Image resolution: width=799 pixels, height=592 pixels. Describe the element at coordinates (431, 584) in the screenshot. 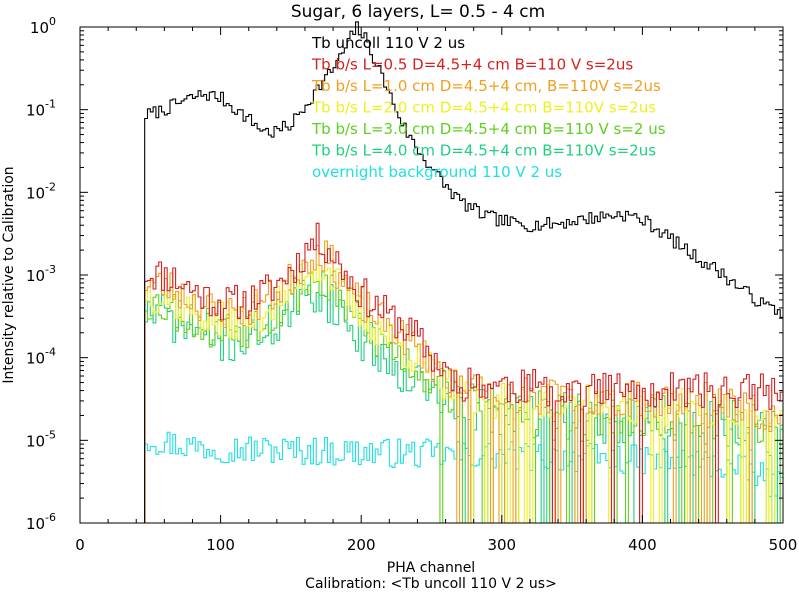

I see `calibration-footer: Calibration: <Tb uncoll 110 V 2 us>` at that location.